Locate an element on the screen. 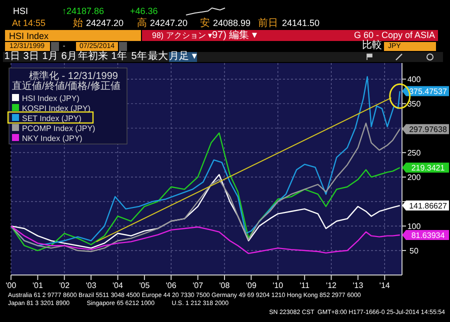  text: 比較 is located at coordinates (372, 45).